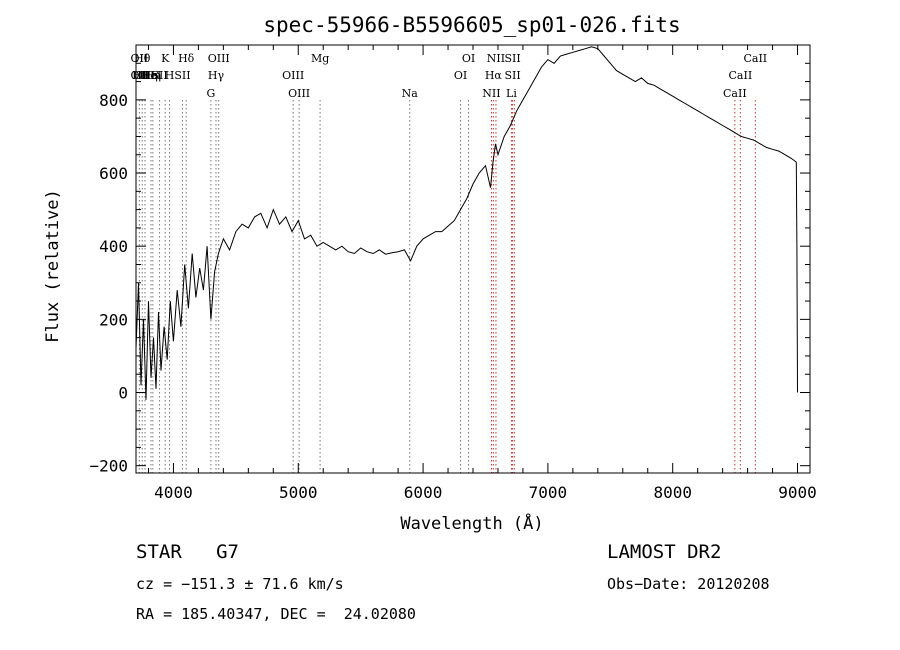 This screenshot has width=900, height=650. What do you see at coordinates (113, 319) in the screenshot?
I see `y-tick-label: 200` at bounding box center [113, 319].